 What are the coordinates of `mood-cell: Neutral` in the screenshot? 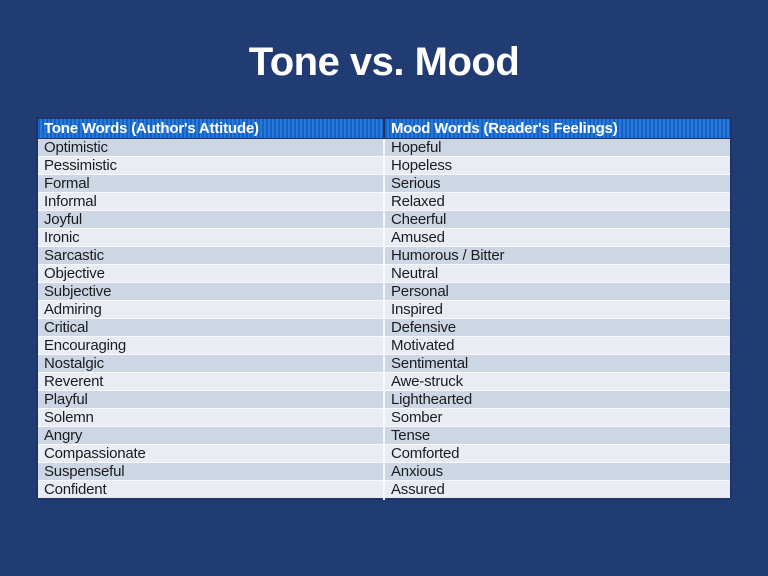 It's located at (557, 273).